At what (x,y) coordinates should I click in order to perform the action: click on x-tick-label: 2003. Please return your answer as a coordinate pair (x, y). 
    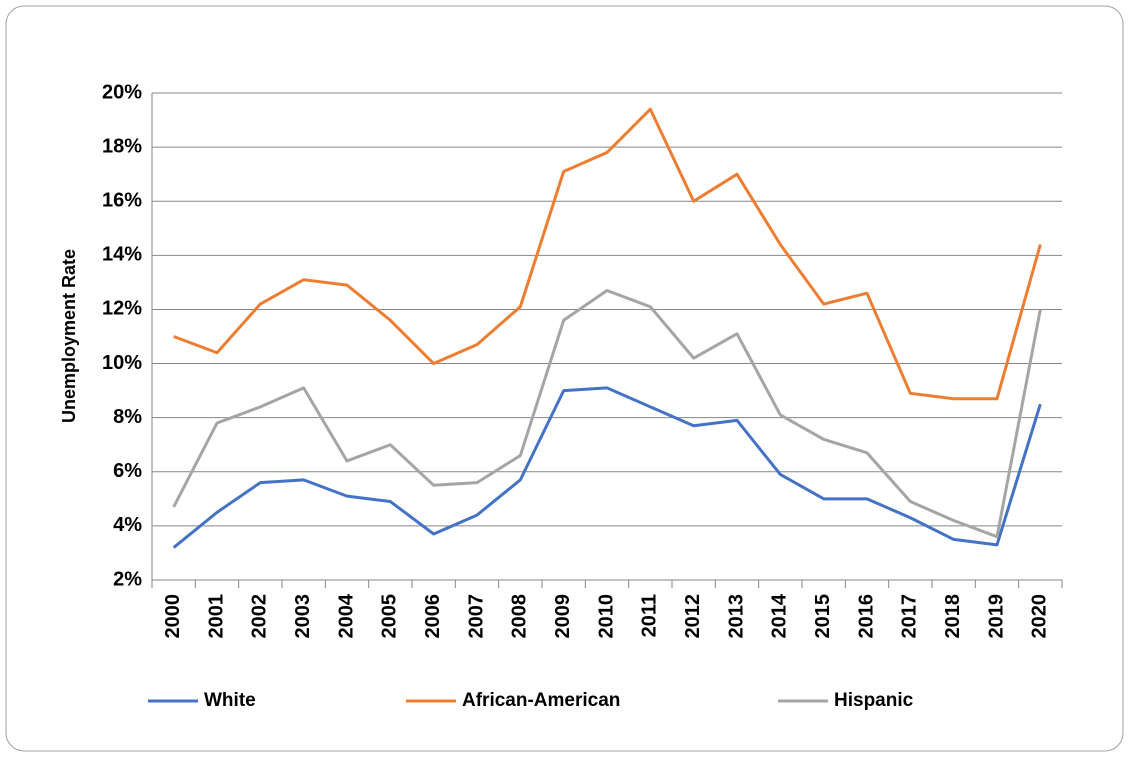
    Looking at the image, I should click on (303, 616).